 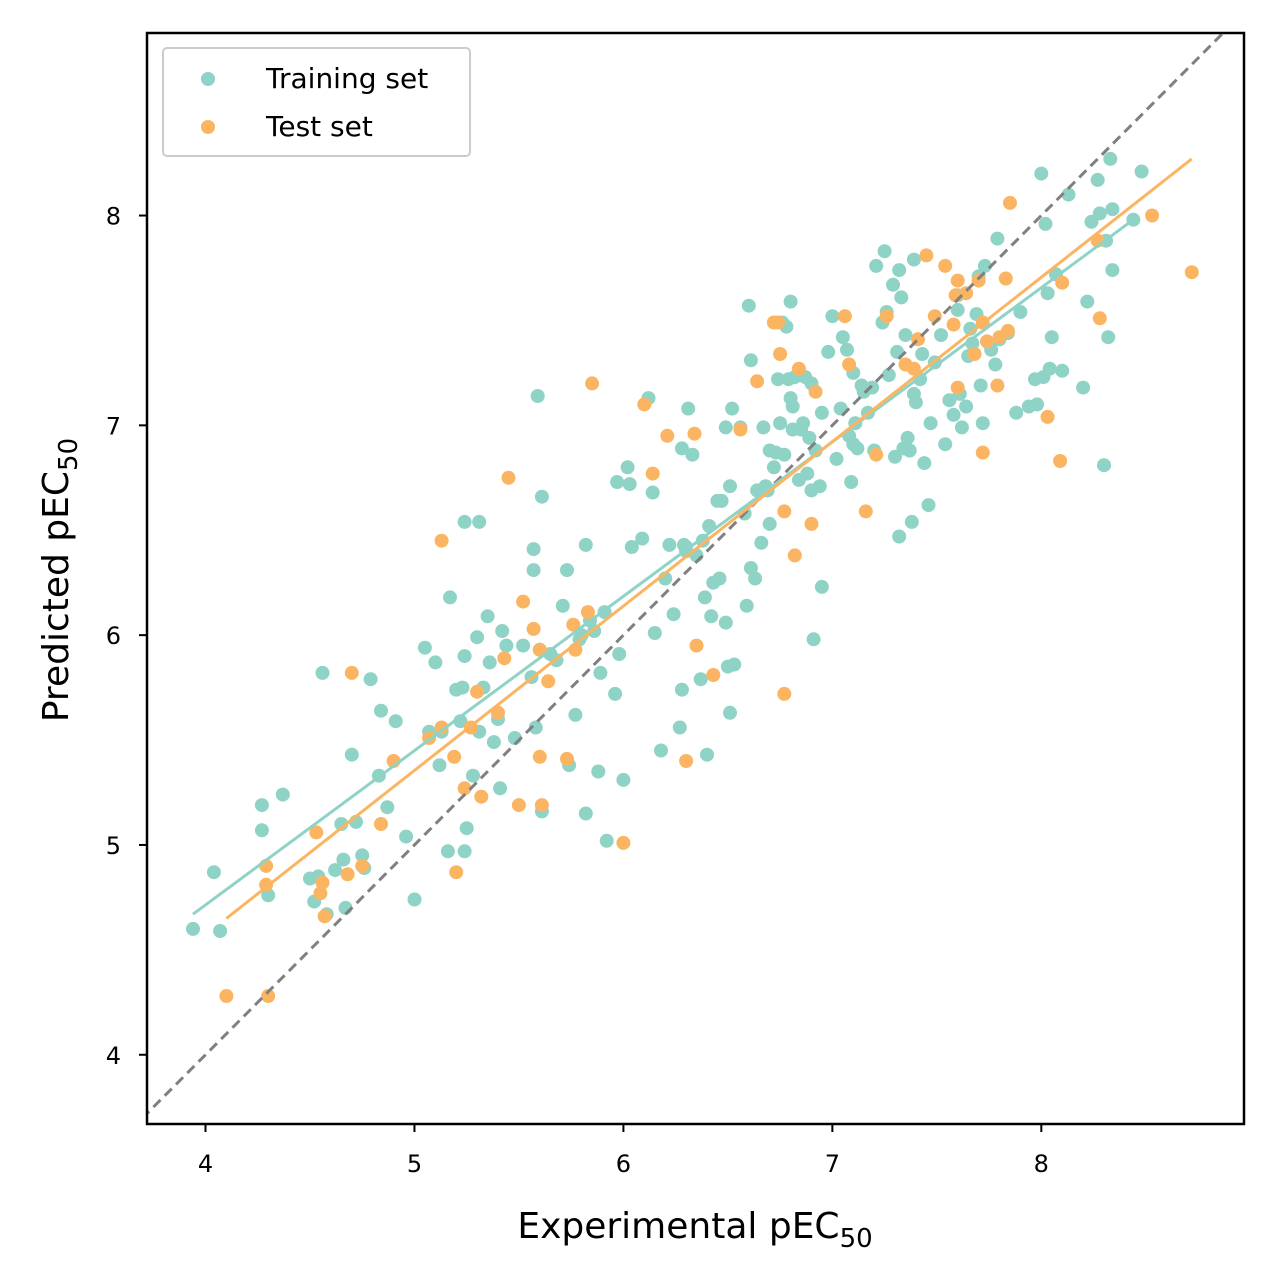 What do you see at coordinates (69, 454) in the screenshot?
I see `y-axis-title-subscript: 50` at bounding box center [69, 454].